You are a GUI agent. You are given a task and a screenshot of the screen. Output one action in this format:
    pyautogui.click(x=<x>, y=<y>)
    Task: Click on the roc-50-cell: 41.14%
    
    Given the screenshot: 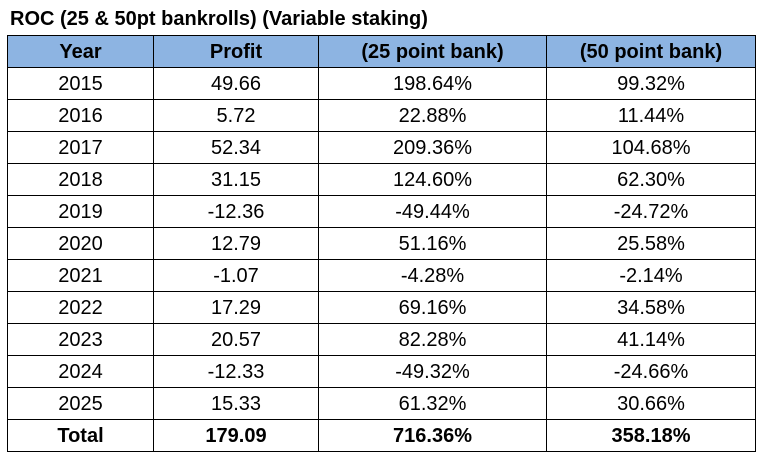 What is the action you would take?
    pyautogui.click(x=651, y=339)
    